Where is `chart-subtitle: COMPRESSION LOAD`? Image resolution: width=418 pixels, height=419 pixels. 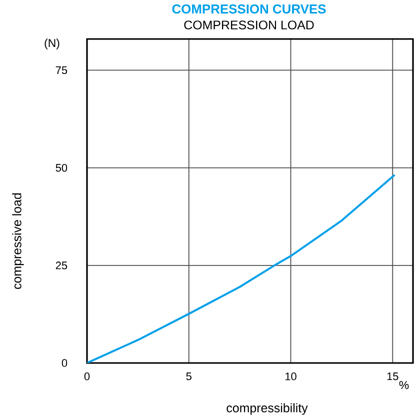
chart-subtitle: COMPRESSION LOAD is located at coordinates (249, 25).